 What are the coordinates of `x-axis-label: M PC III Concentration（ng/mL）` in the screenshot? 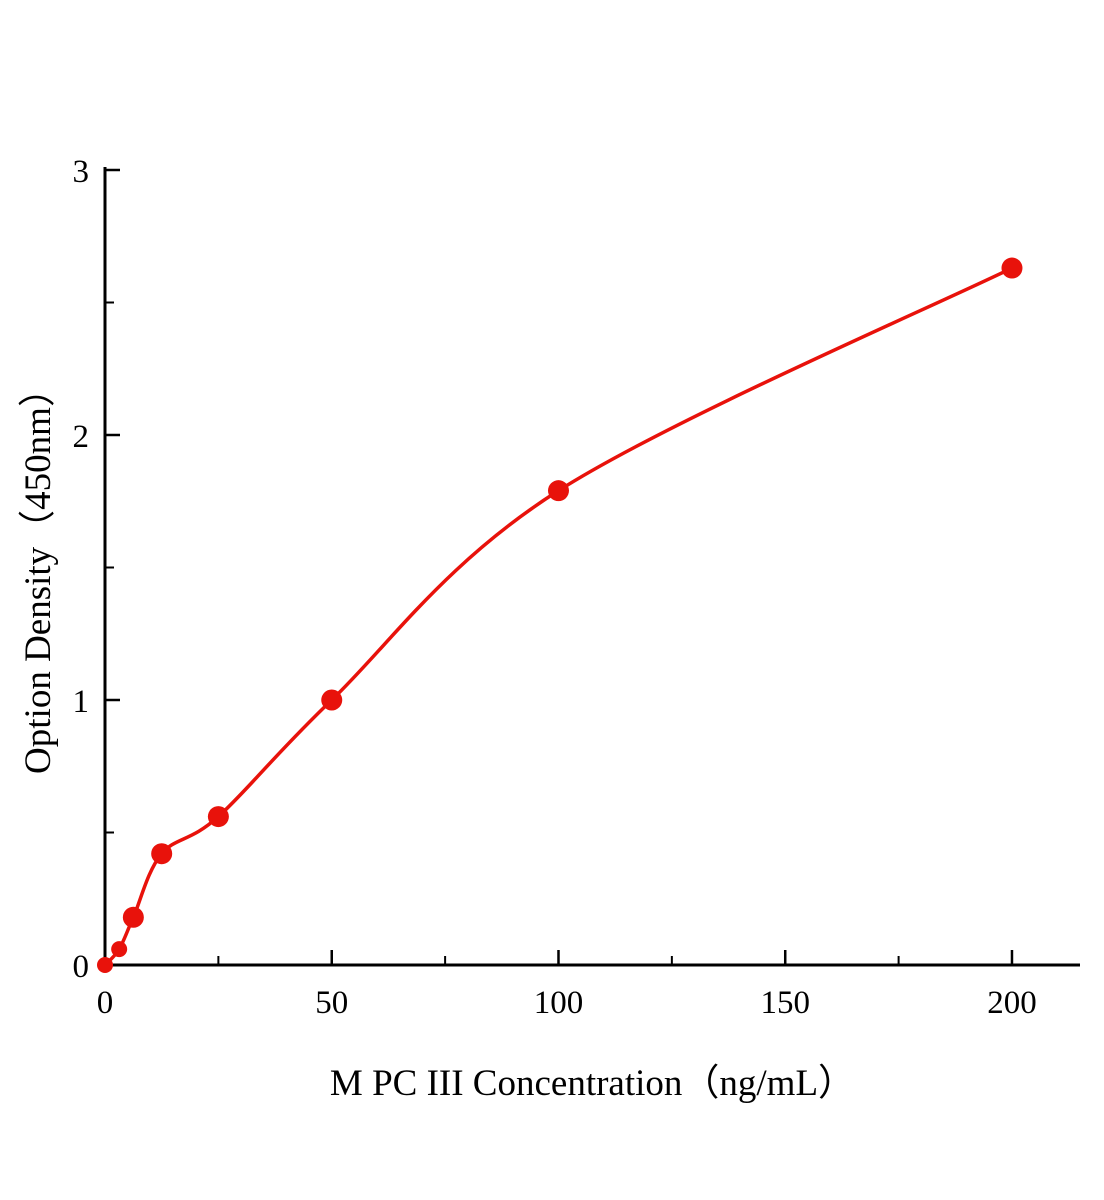 It's located at (592, 1083).